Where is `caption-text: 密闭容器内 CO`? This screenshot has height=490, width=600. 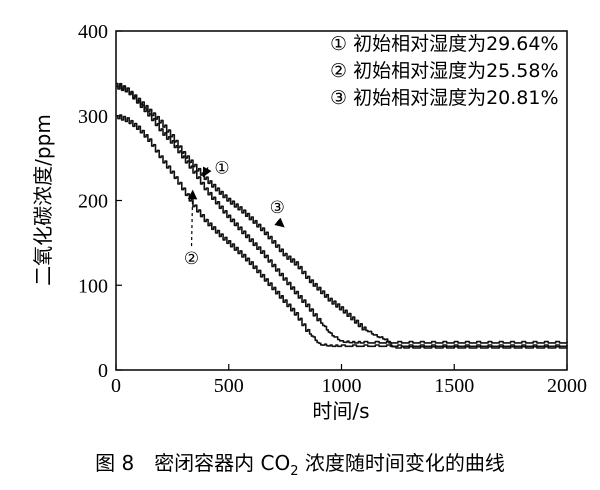
caption-text: 密闭容器内 CO is located at coordinates (222, 463).